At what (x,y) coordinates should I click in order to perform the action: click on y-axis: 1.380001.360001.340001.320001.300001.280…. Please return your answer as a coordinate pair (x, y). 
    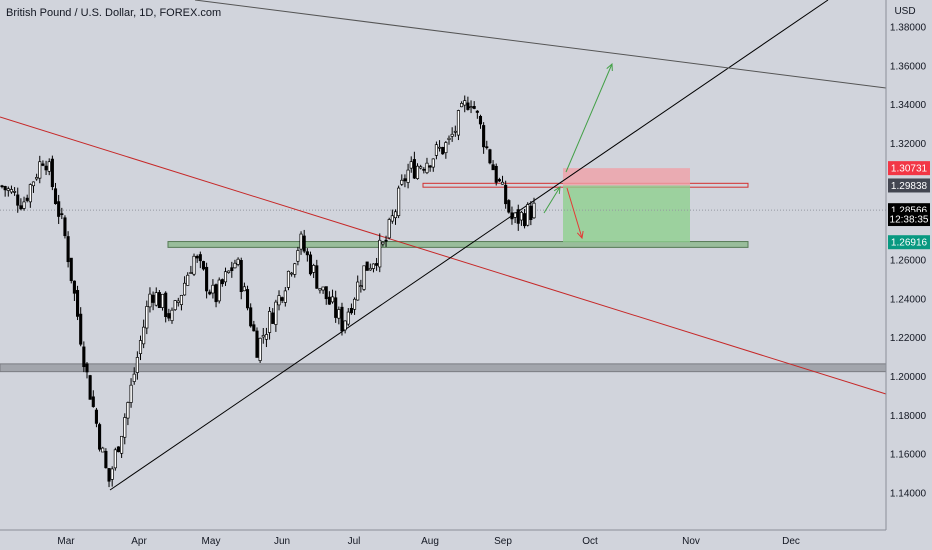
    Looking at the image, I should click on (908, 261).